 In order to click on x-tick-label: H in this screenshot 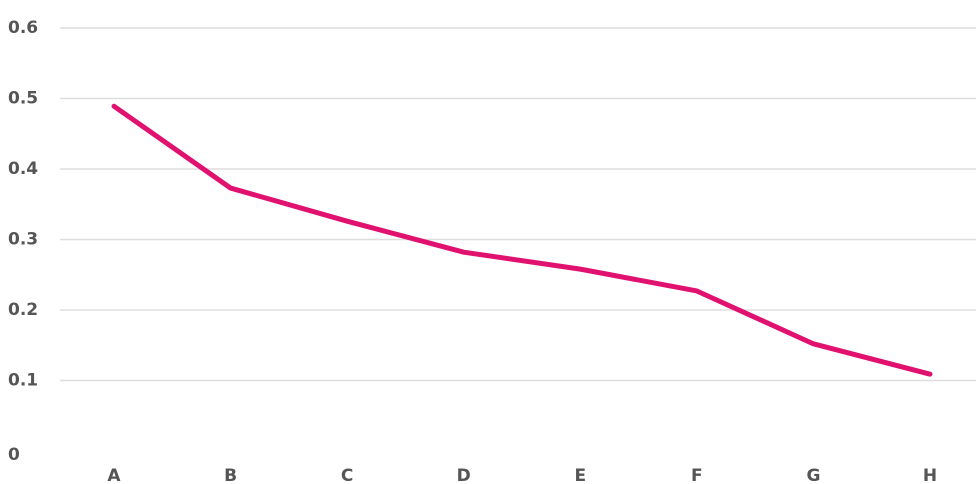, I will do `click(930, 475)`.